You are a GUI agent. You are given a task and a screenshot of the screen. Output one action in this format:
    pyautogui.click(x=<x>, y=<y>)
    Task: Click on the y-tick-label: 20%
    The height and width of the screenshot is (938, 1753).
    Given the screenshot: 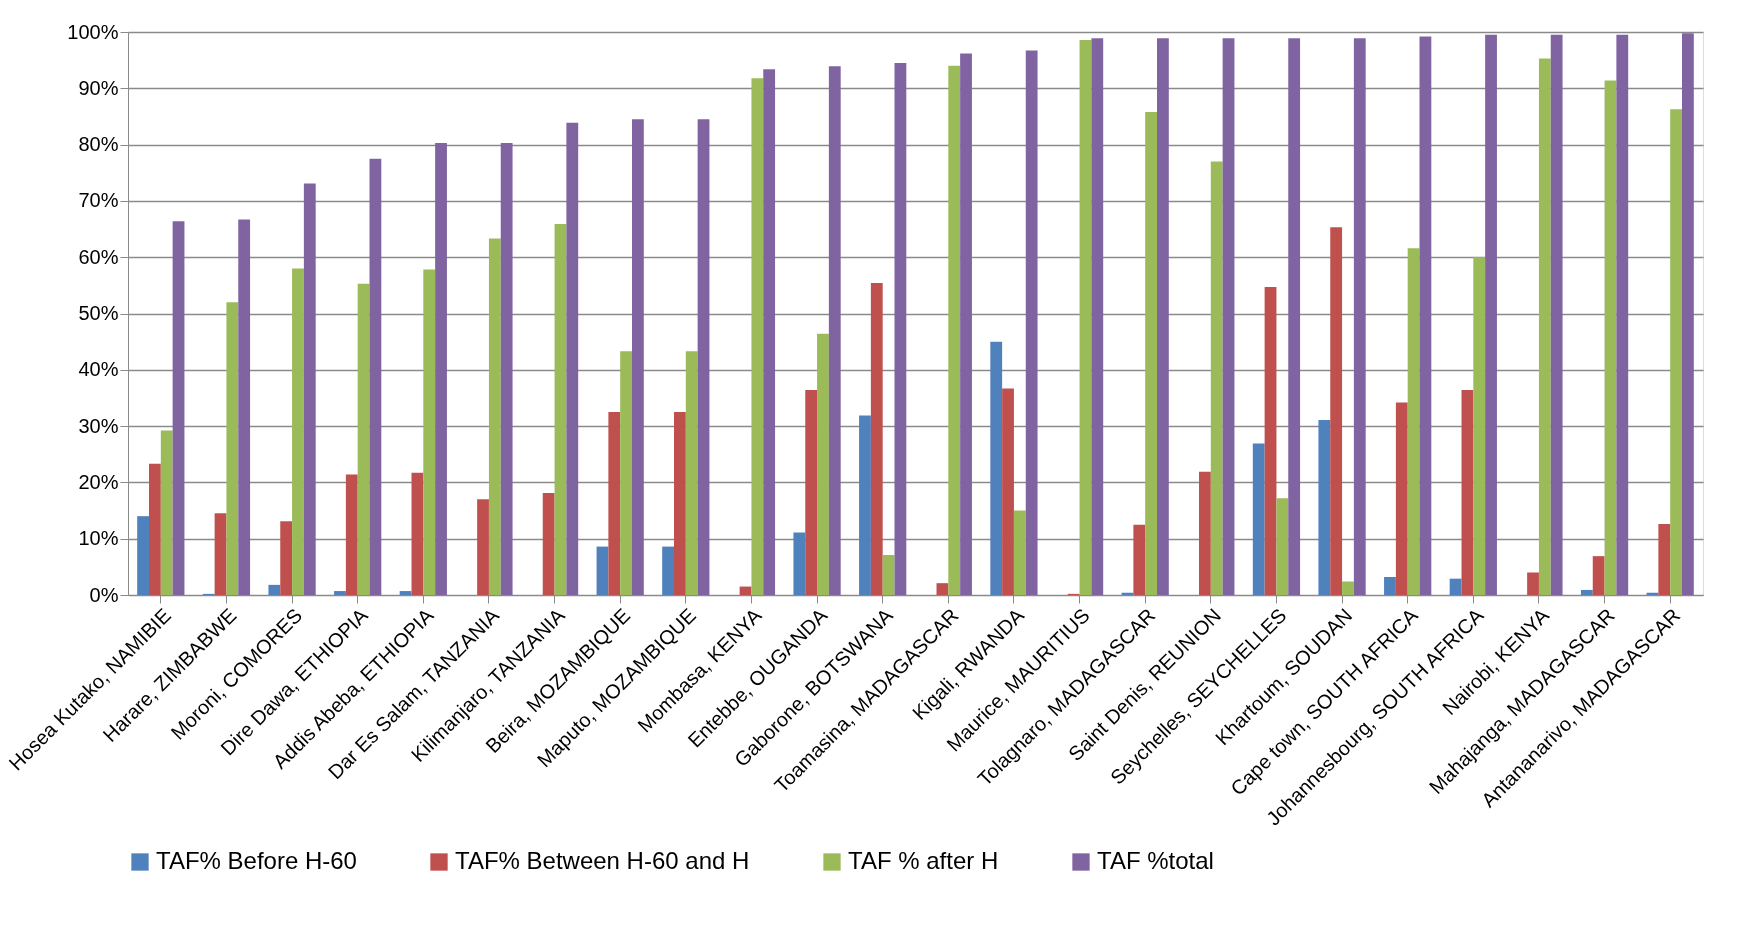 What is the action you would take?
    pyautogui.click(x=98, y=481)
    